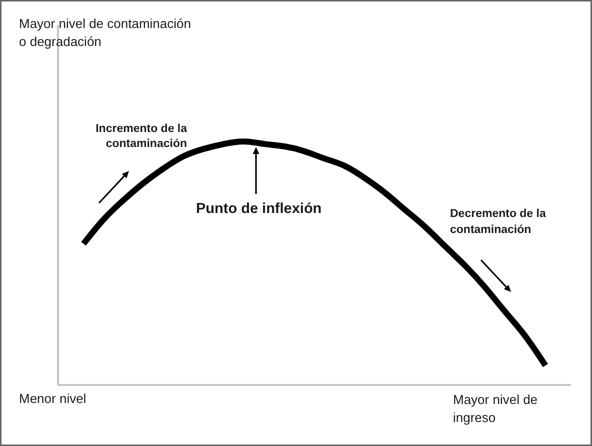 The height and width of the screenshot is (446, 592). I want to click on x-axis-title: Mayor nivel de ingreso, so click(495, 408).